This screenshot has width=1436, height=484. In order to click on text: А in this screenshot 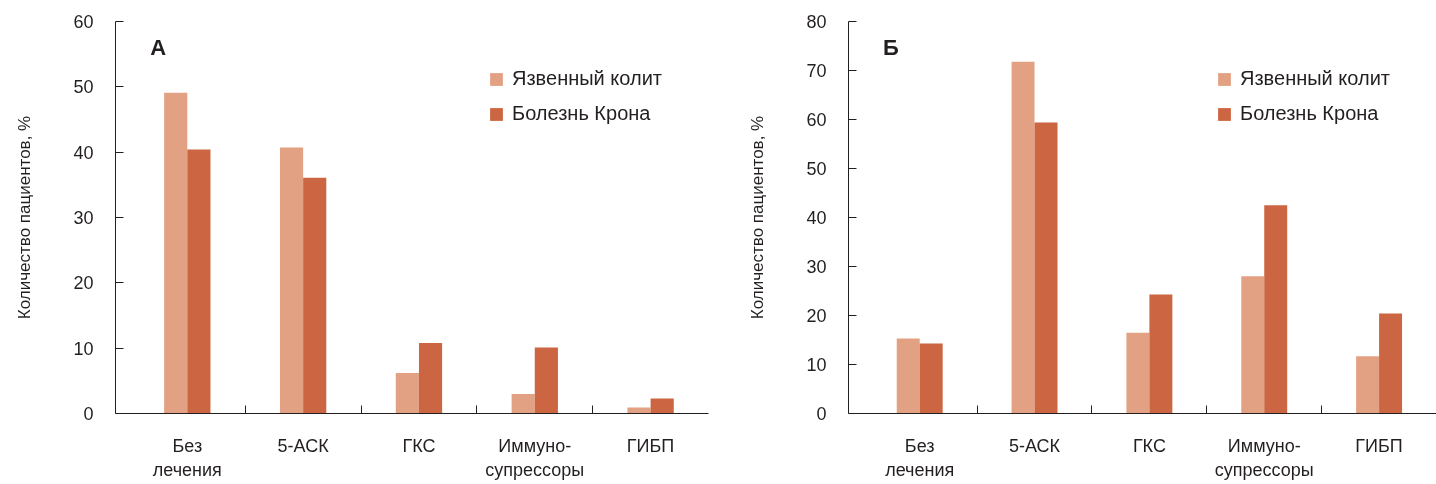, I will do `click(158, 48)`.